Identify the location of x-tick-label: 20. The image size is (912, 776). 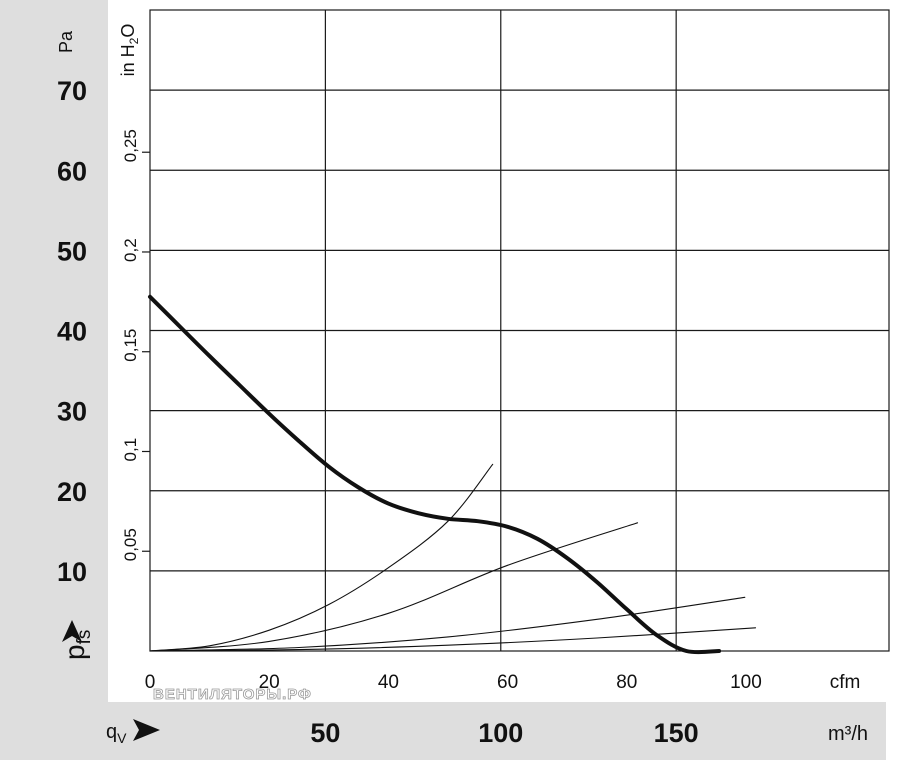
(269, 682).